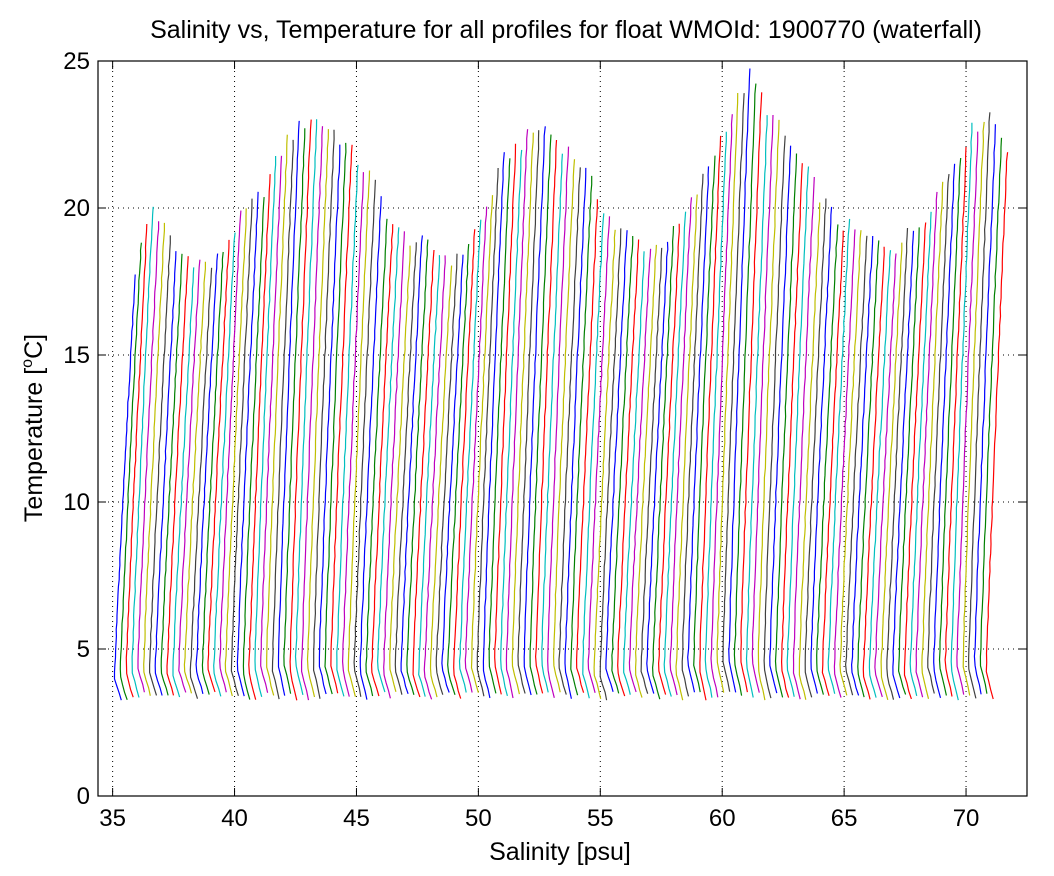  What do you see at coordinates (234, 818) in the screenshot?
I see `x-tick-label: 40` at bounding box center [234, 818].